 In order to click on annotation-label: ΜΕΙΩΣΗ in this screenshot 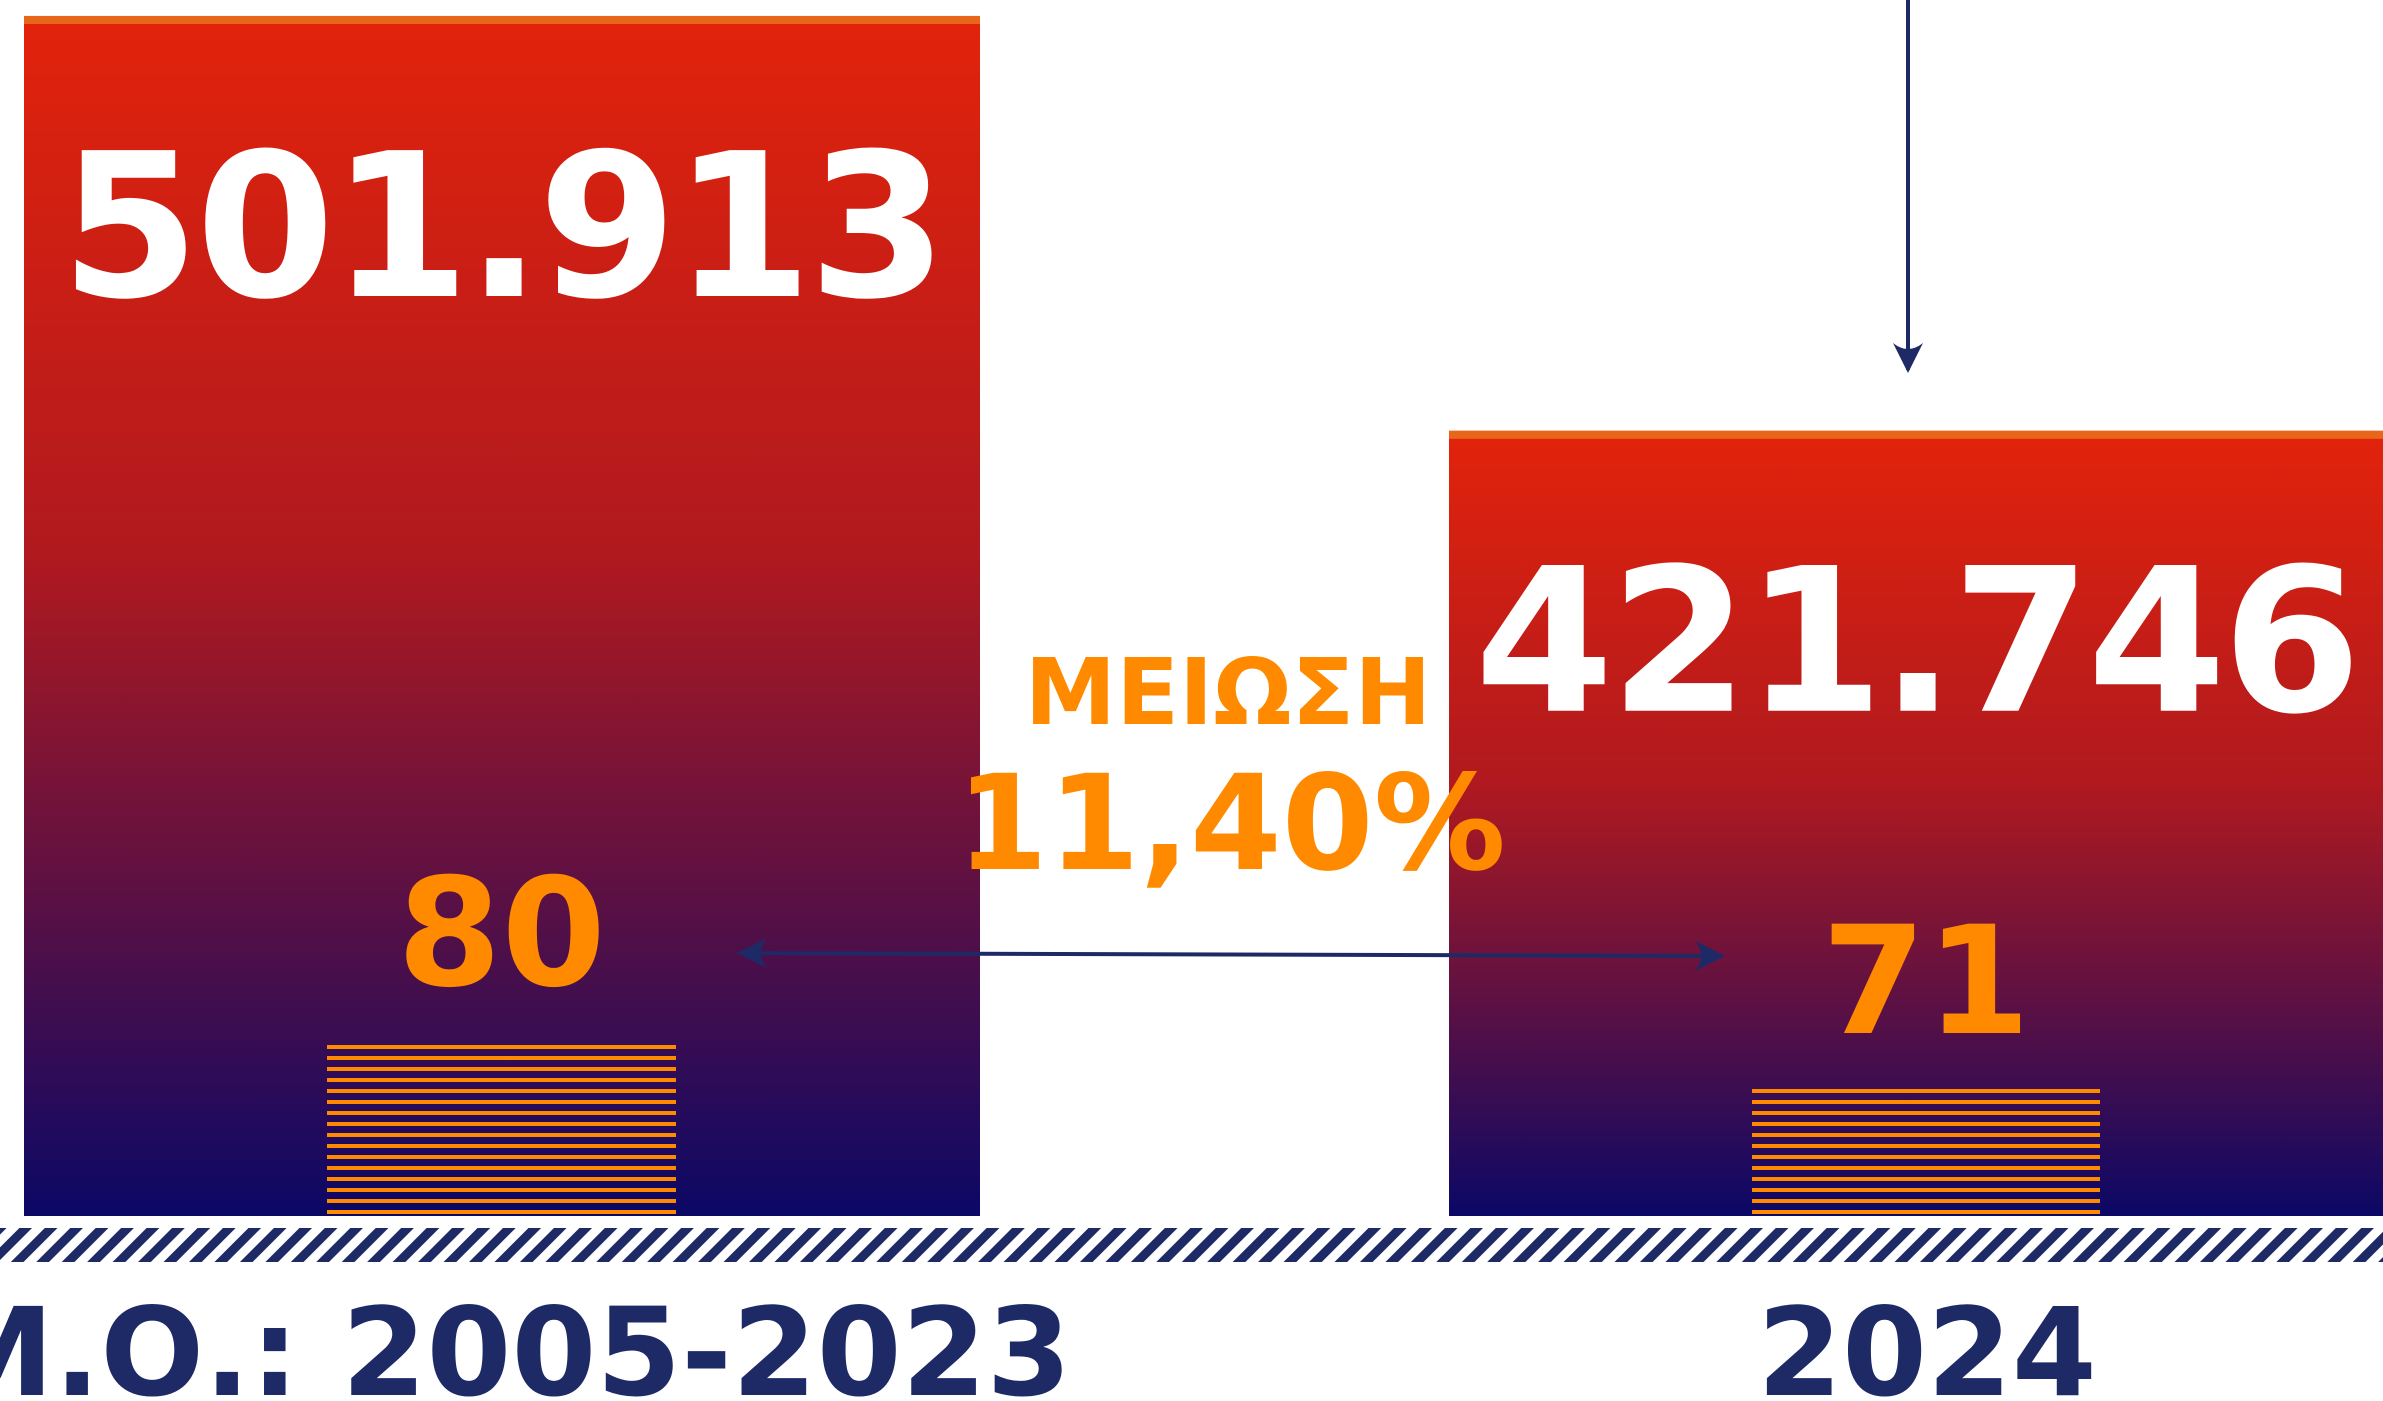, I will do `click(1228, 692)`.